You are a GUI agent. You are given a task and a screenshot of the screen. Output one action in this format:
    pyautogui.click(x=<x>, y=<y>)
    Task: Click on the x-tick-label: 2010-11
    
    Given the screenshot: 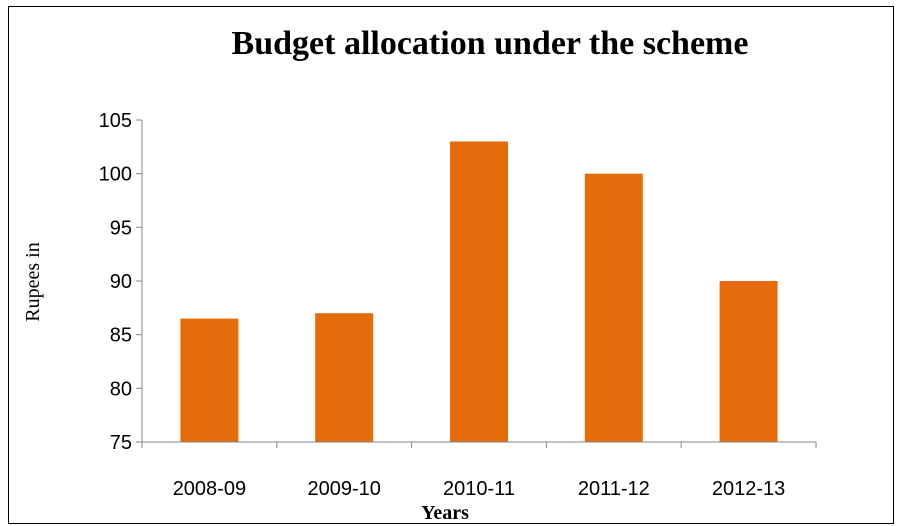 What is the action you would take?
    pyautogui.click(x=479, y=489)
    